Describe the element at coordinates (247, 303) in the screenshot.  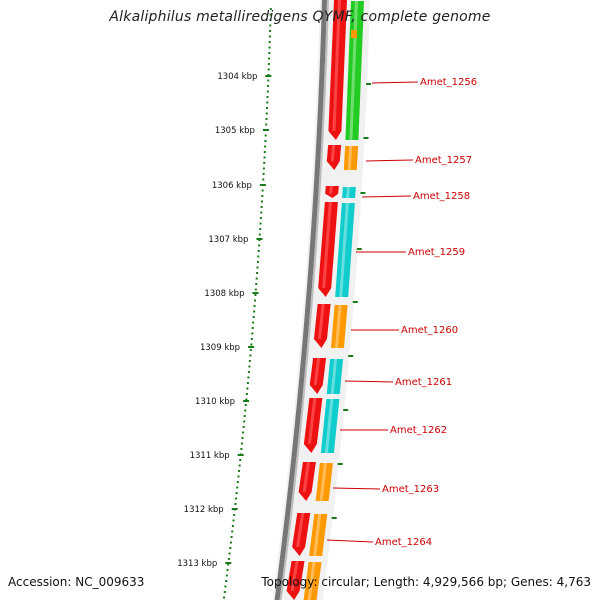
I see `ruler-dotted-line` at that location.